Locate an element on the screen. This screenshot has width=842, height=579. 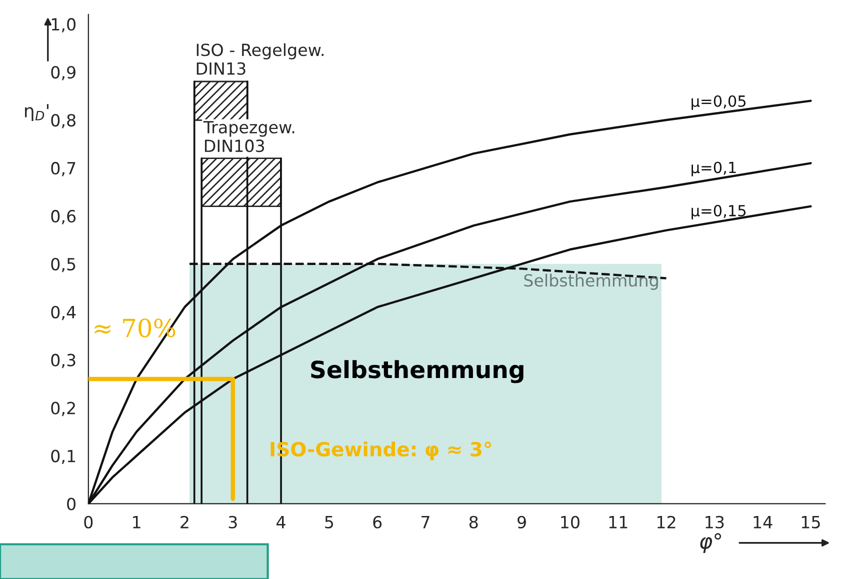
series-label: μ=0,05 is located at coordinates (719, 102).